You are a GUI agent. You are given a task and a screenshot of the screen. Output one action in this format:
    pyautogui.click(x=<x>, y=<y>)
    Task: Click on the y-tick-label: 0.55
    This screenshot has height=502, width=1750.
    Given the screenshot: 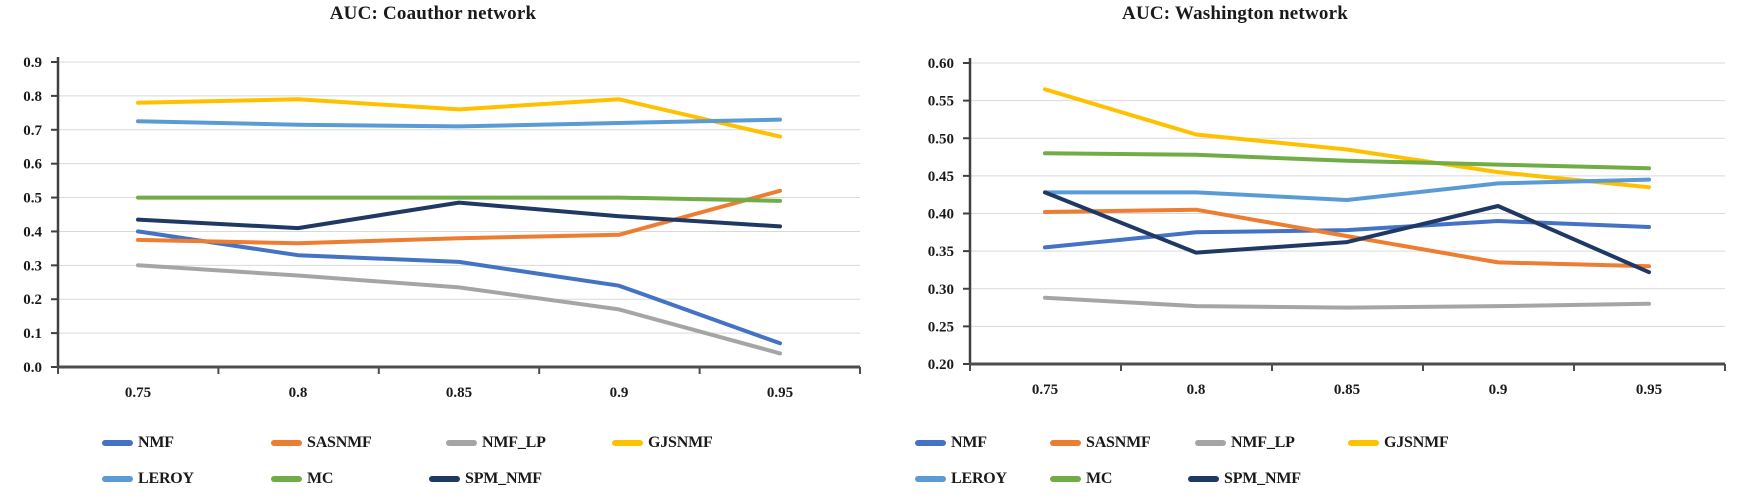 What is the action you would take?
    pyautogui.click(x=941, y=102)
    